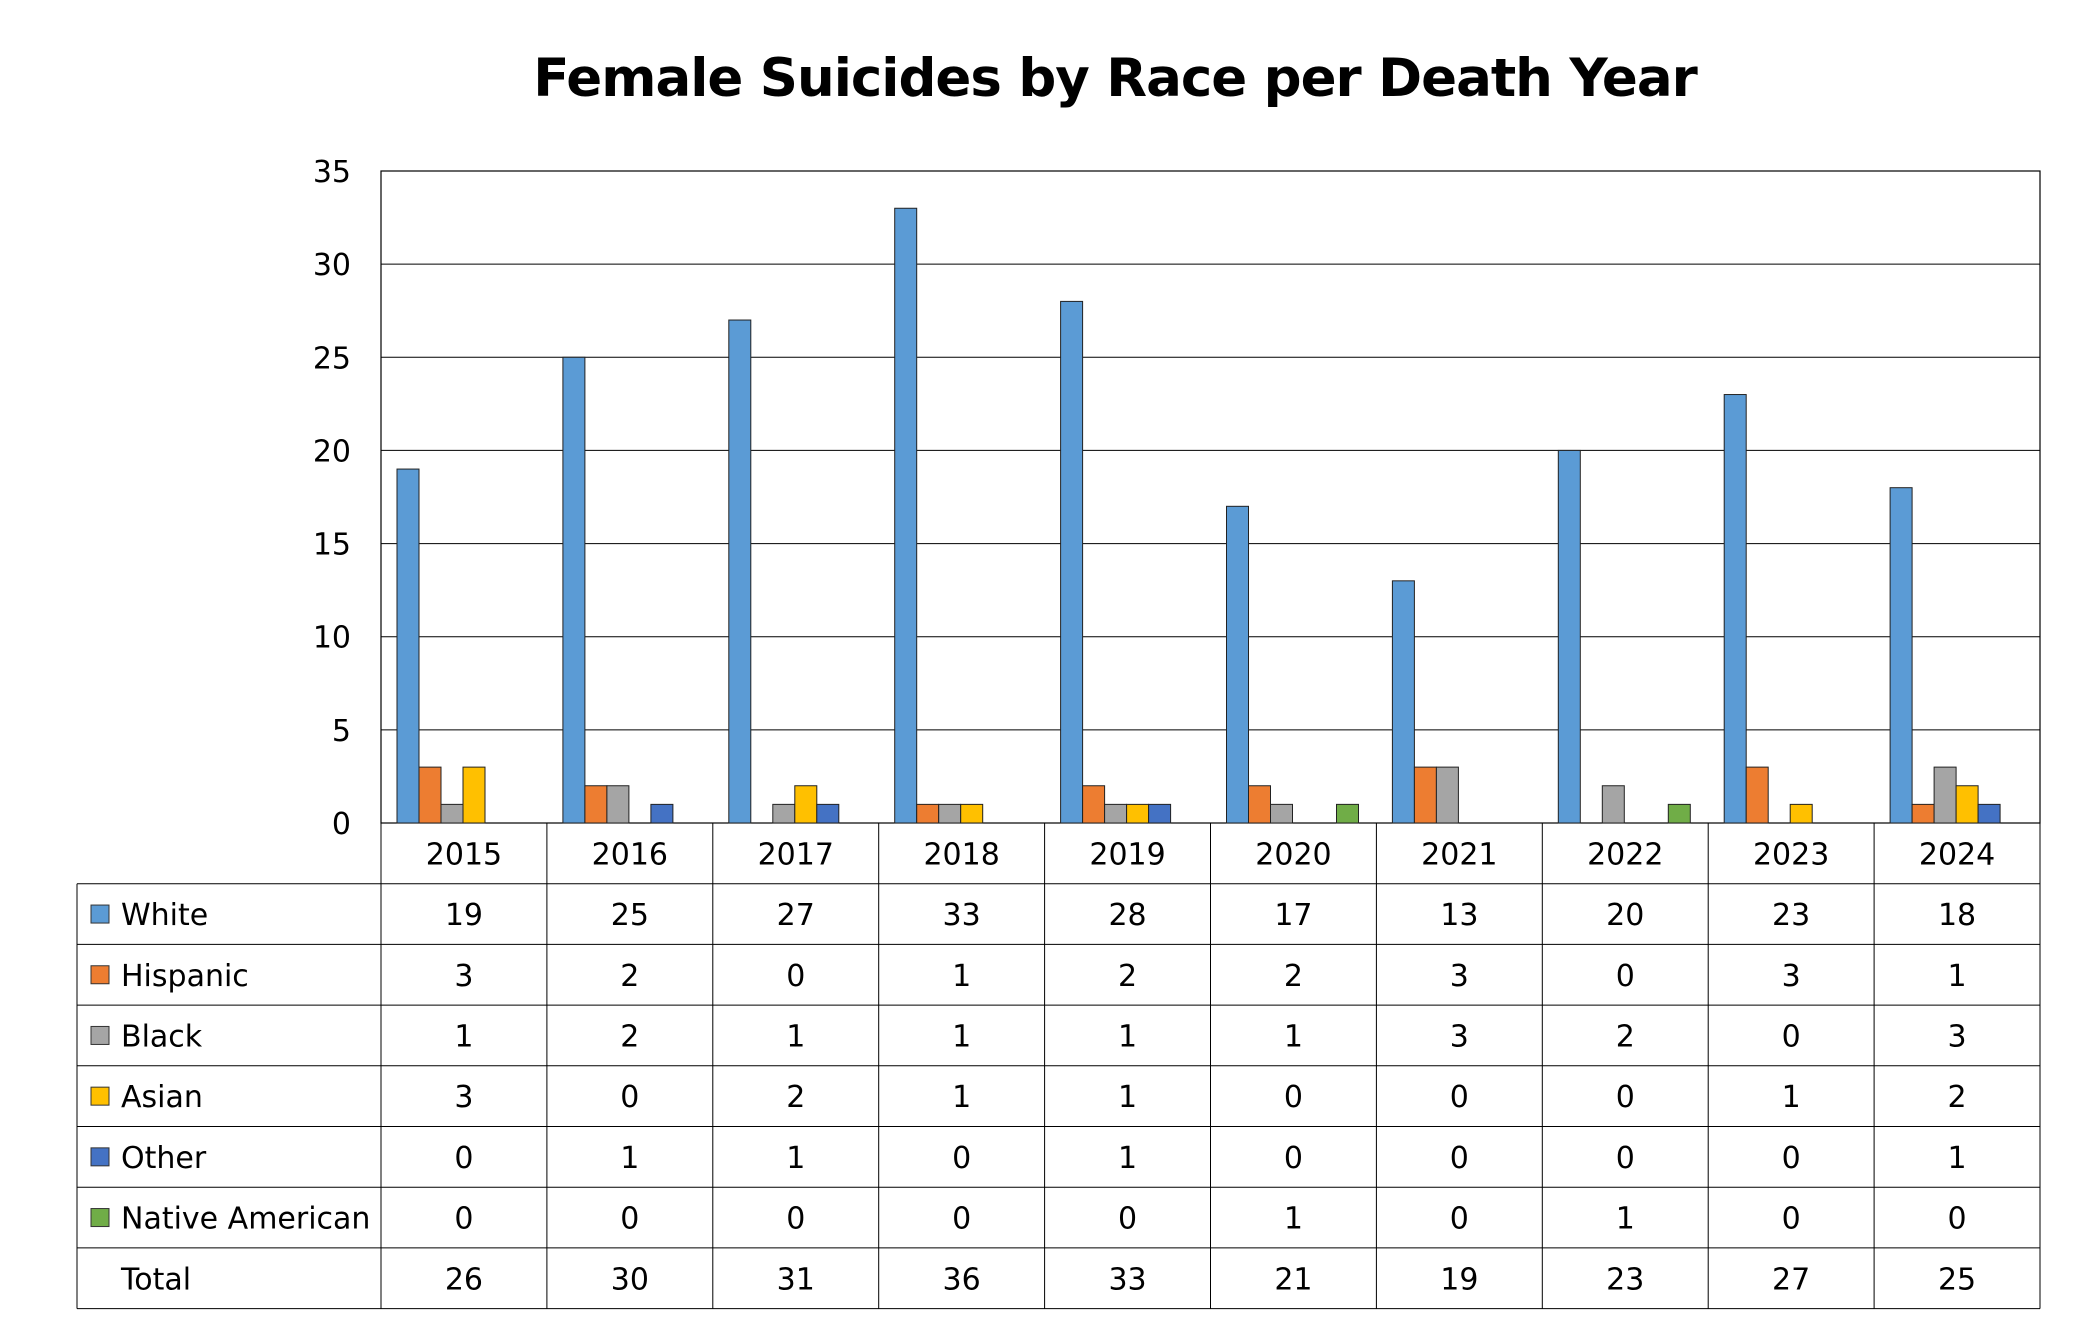 Image resolution: width=2079 pixels, height=1320 pixels. I want to click on data-table-value: 20, so click(1625, 915).